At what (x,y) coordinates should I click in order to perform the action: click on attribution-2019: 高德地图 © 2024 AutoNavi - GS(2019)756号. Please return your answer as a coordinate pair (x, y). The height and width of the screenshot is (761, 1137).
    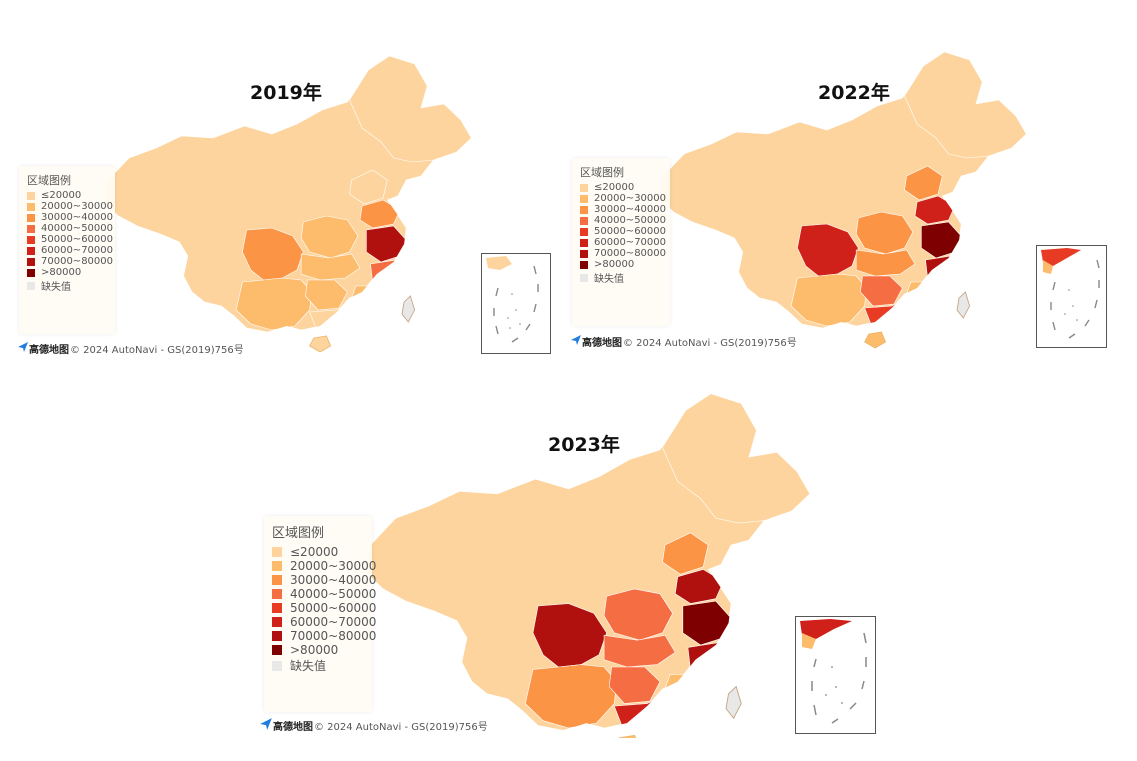
    Looking at the image, I should click on (130, 348).